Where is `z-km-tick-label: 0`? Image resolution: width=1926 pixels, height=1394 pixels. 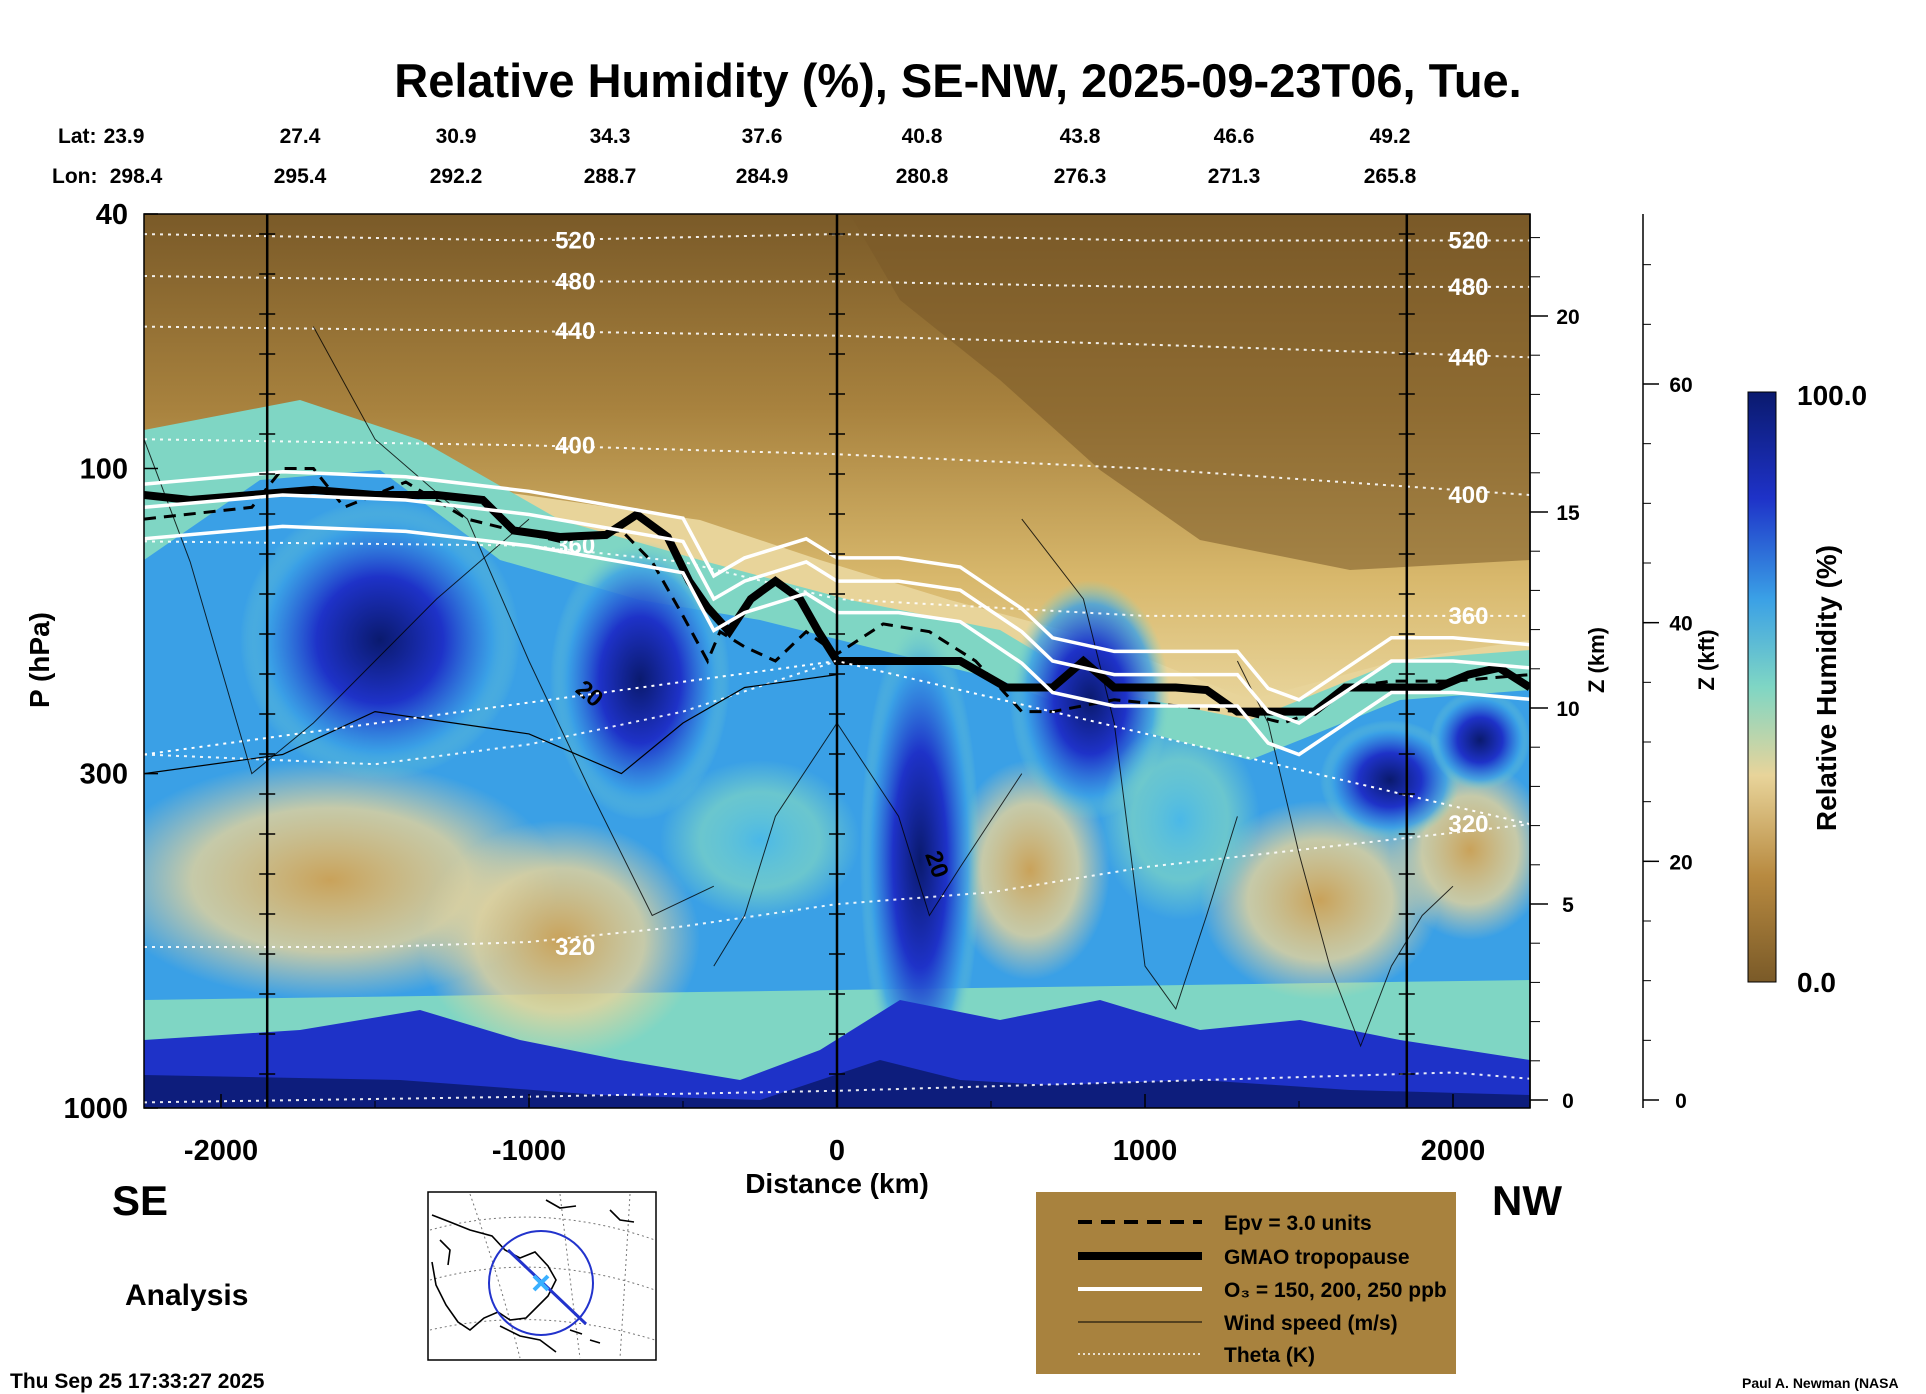 z-km-tick-label: 0 is located at coordinates (1568, 1101).